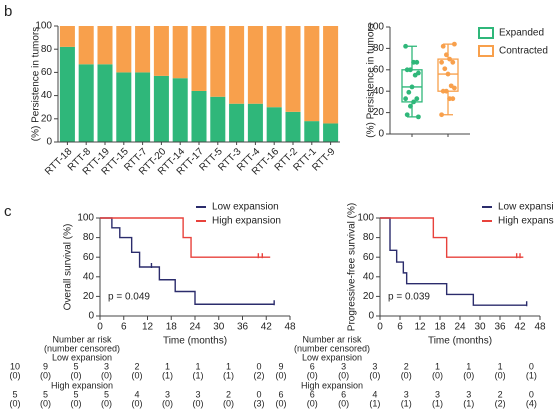 This screenshot has height=410, width=554. What do you see at coordinates (400, 327) in the screenshot?
I see `x-tick-label: 6` at bounding box center [400, 327].